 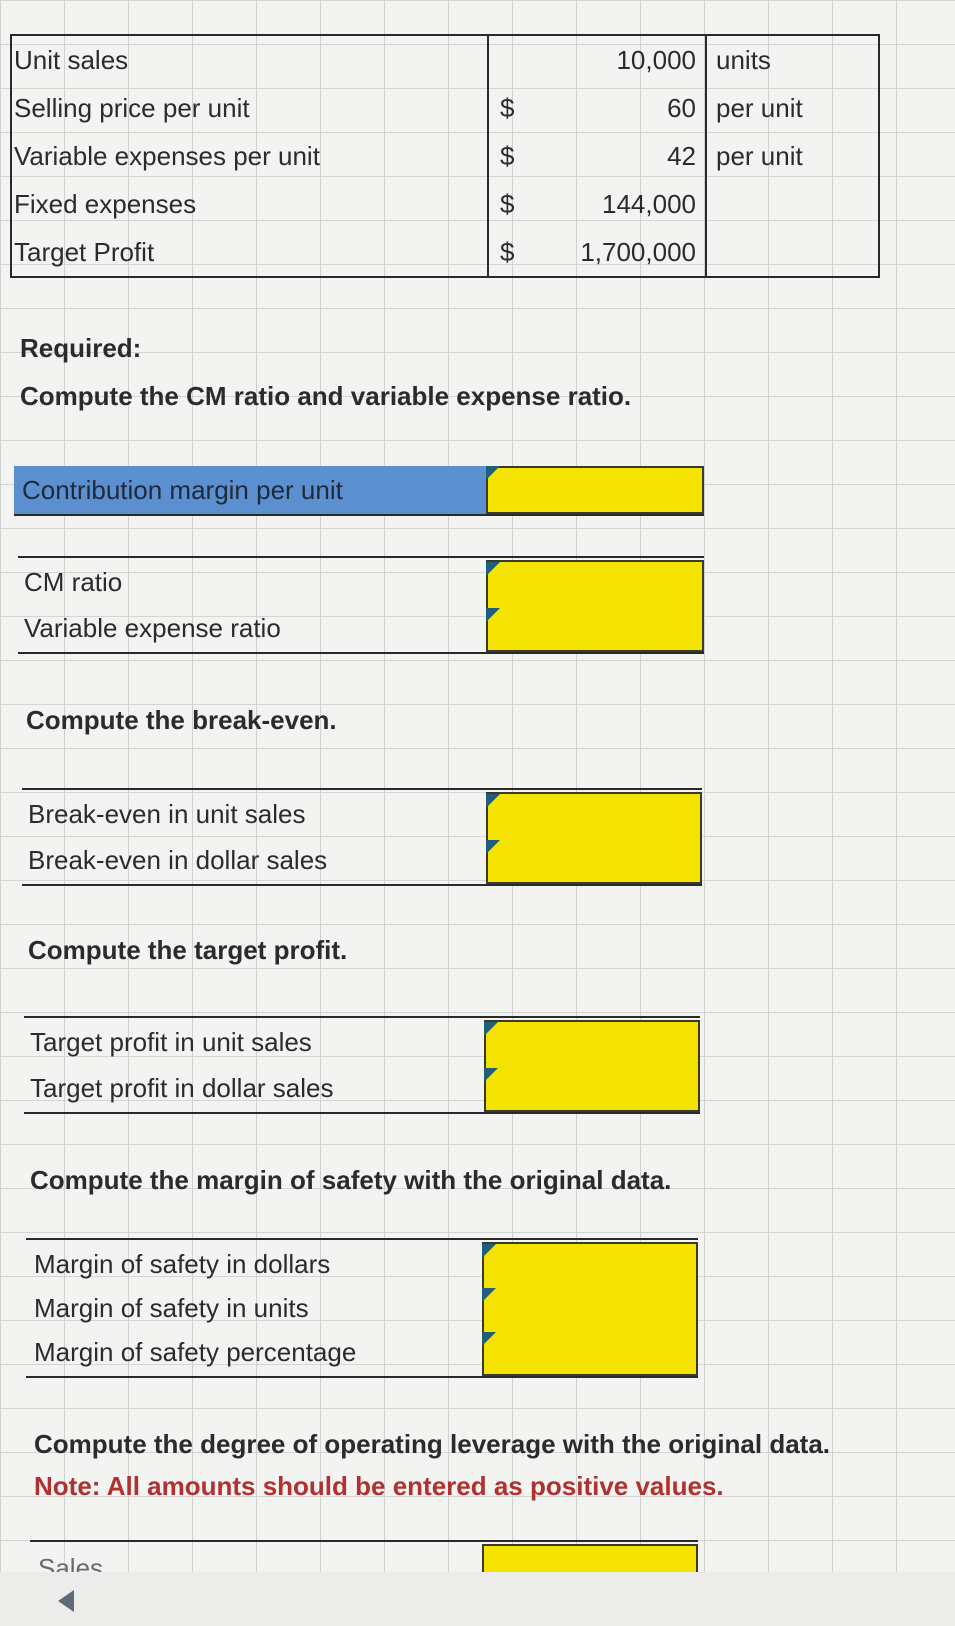 What do you see at coordinates (477, 1599) in the screenshot?
I see `bottom-scroll-area` at bounding box center [477, 1599].